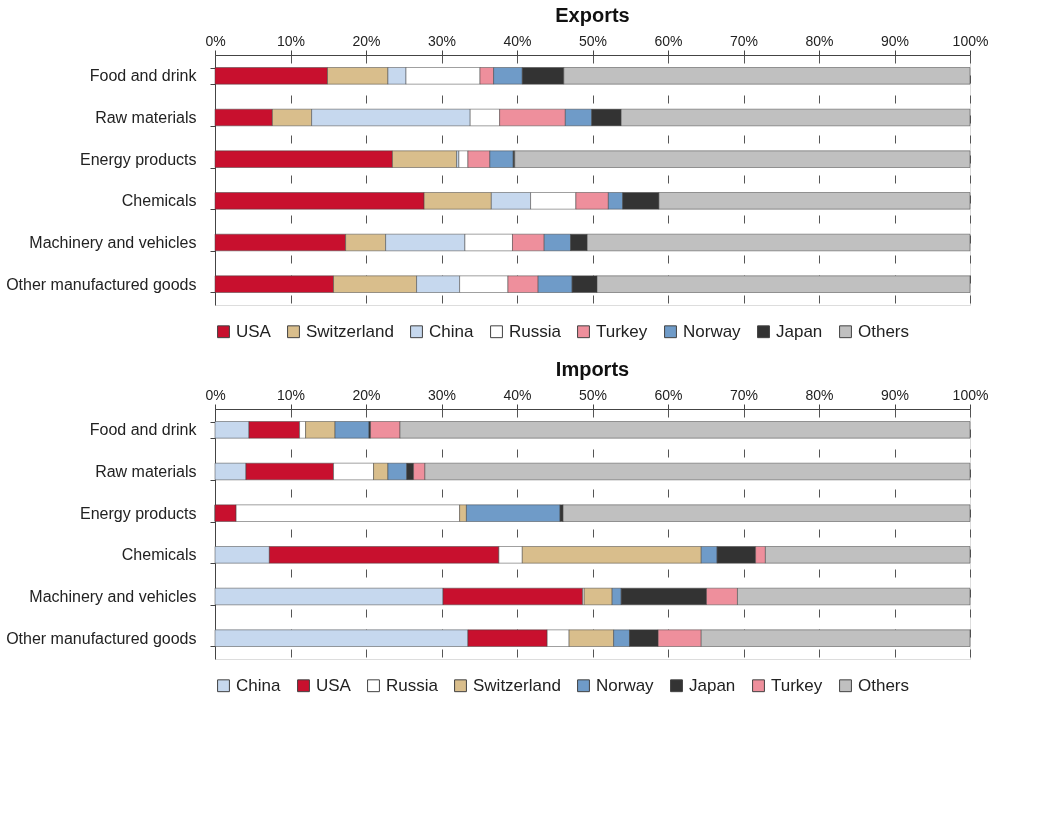 The image size is (1045, 821). Describe the element at coordinates (592, 15) in the screenshot. I see `chart-title: Exports` at that location.